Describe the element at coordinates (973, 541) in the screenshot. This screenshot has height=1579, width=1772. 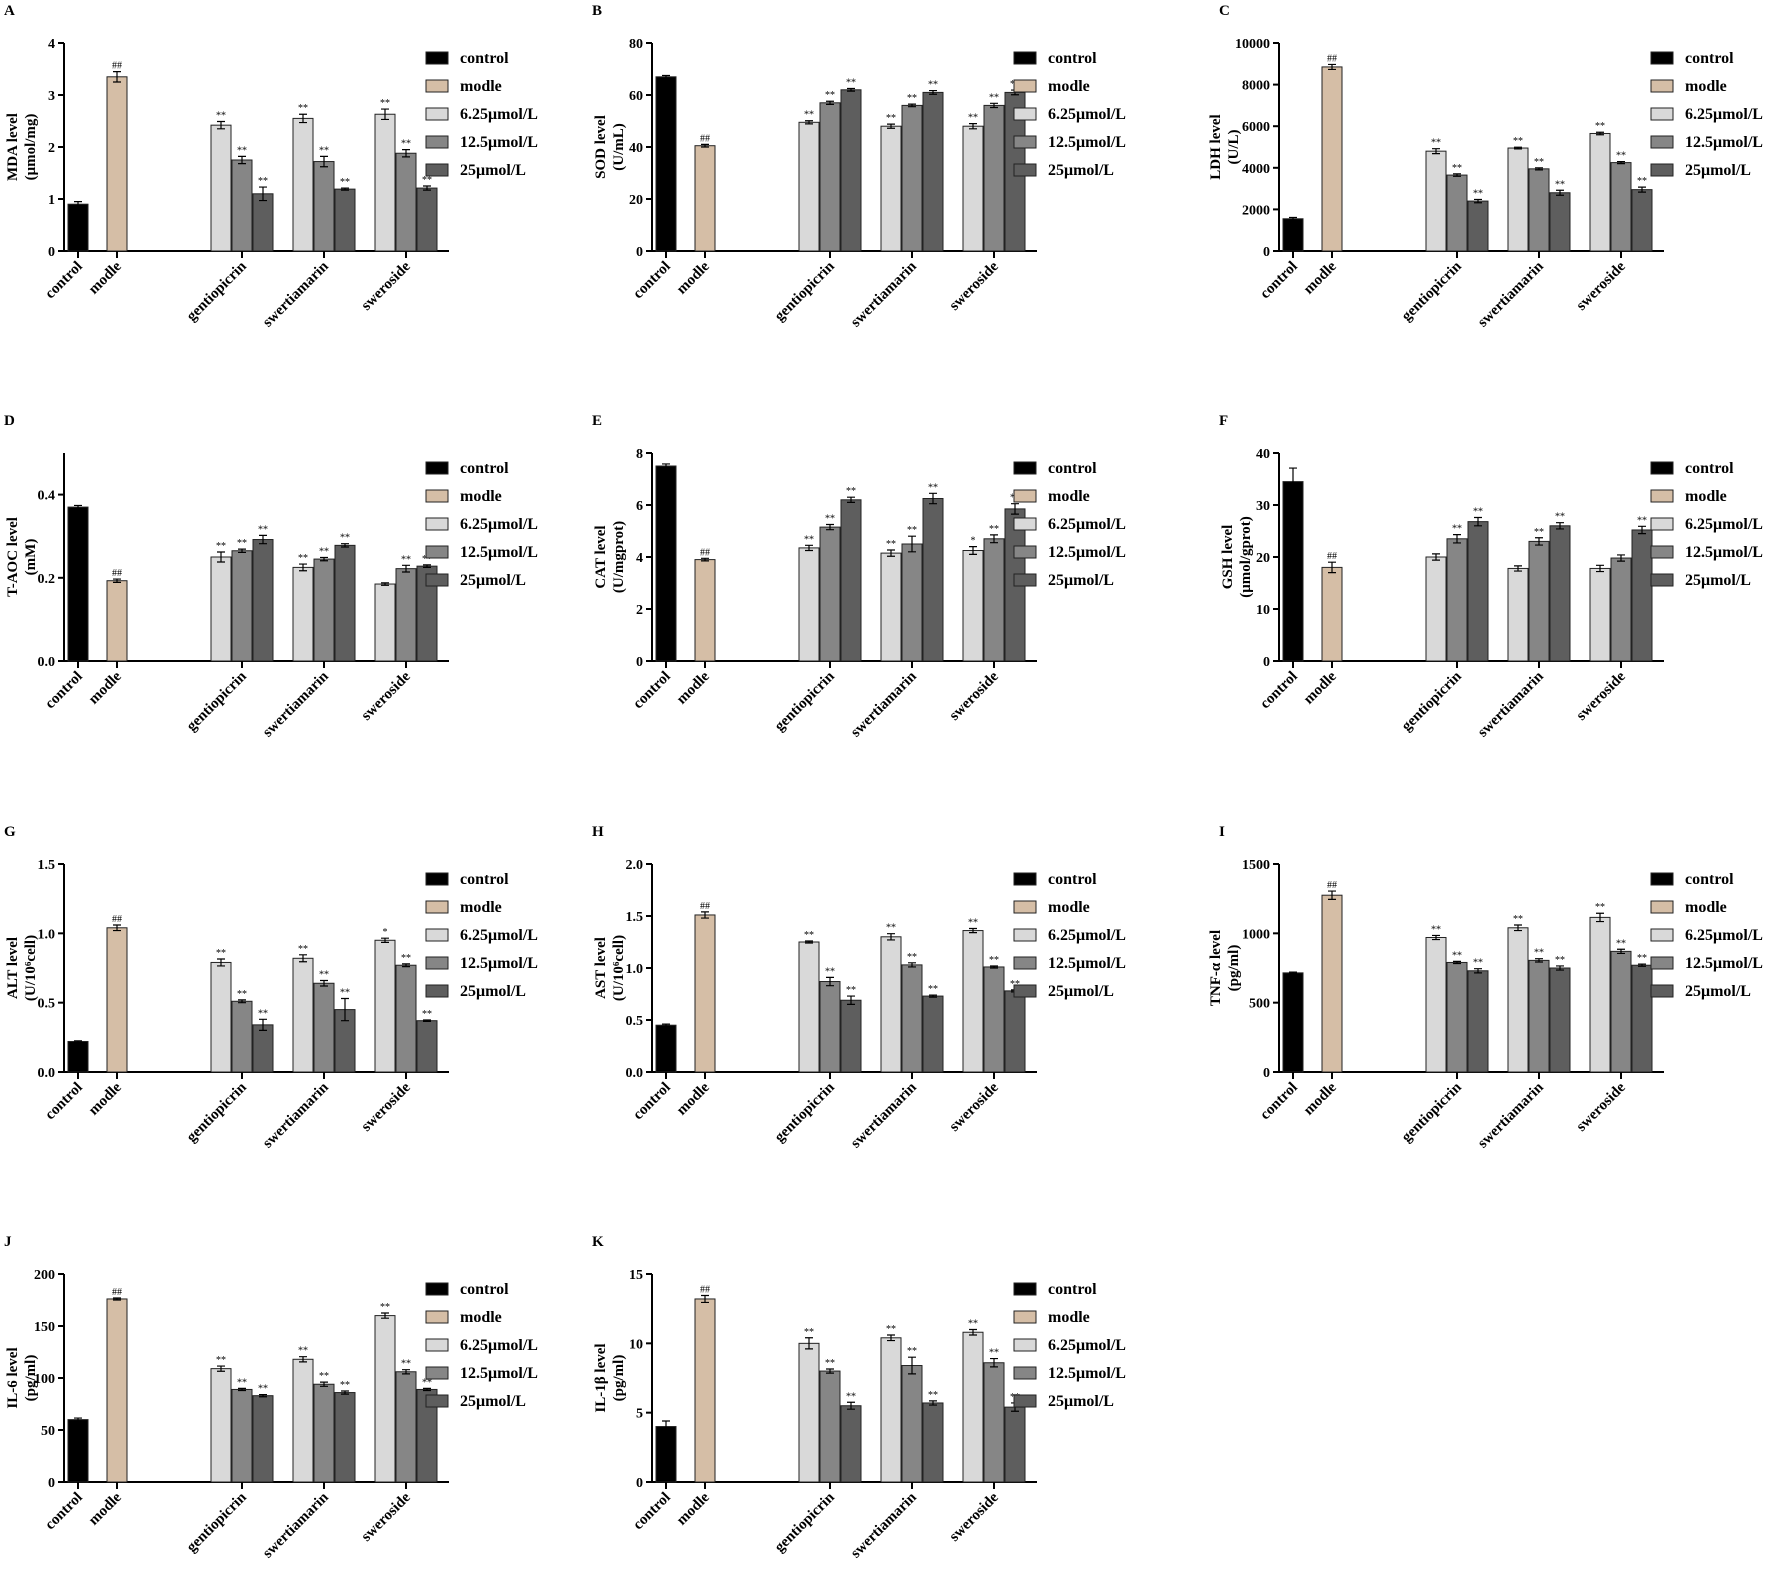
I see `significance-mark: *` at that location.